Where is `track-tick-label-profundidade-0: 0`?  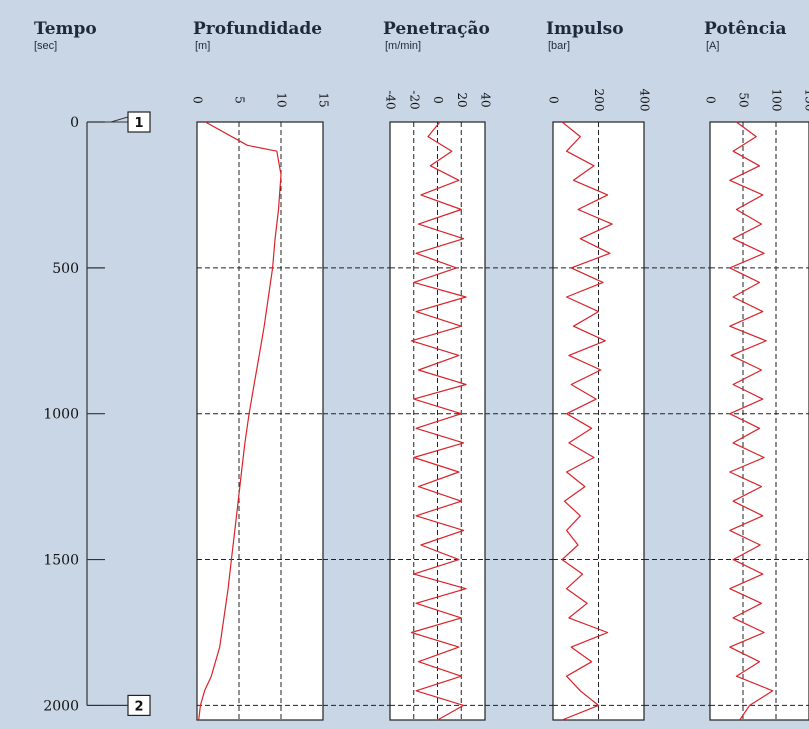 track-tick-label-profundidade-0: 0 is located at coordinates (198, 100).